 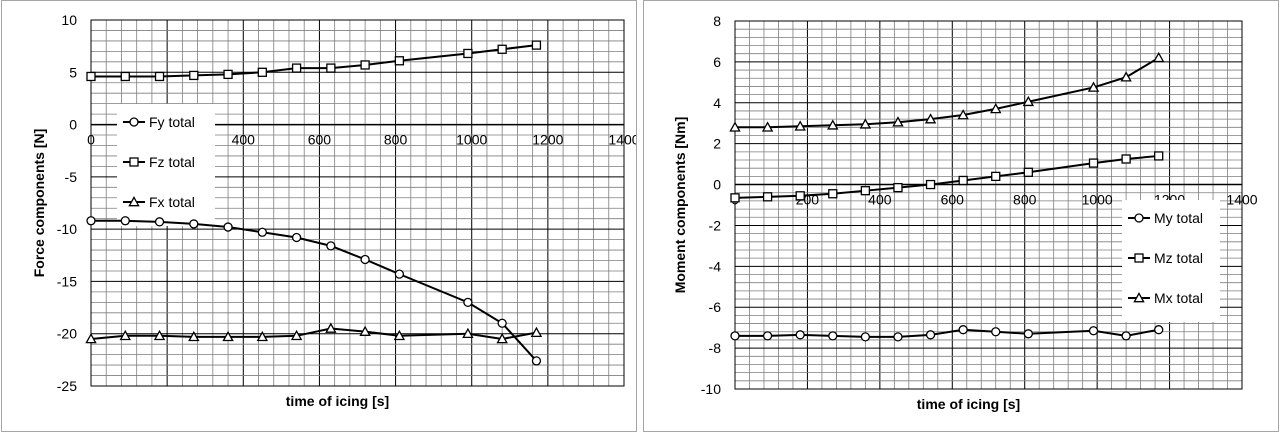 What do you see at coordinates (717, 21) in the screenshot?
I see `moment-y-tick-label: 8` at bounding box center [717, 21].